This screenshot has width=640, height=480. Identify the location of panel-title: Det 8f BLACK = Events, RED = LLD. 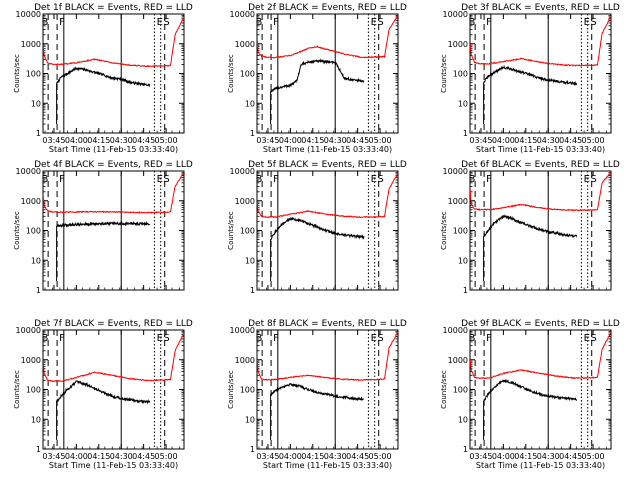
(327, 324).